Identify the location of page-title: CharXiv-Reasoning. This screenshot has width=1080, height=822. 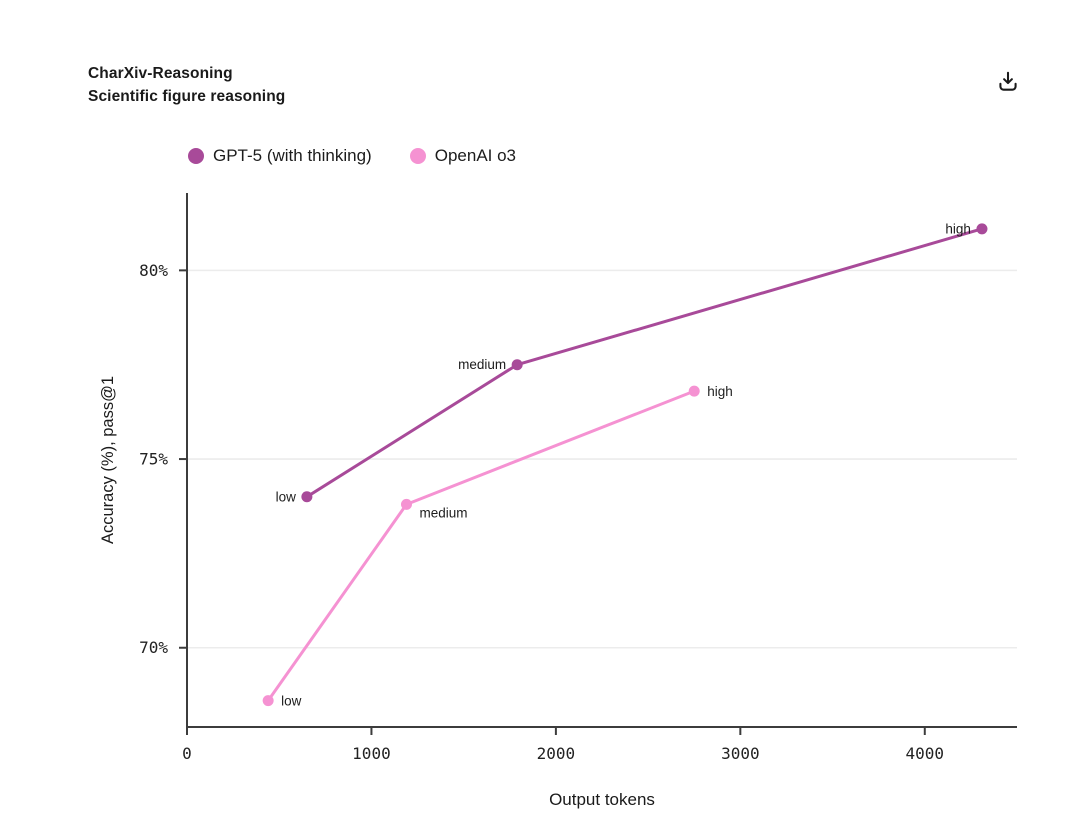
(160, 73).